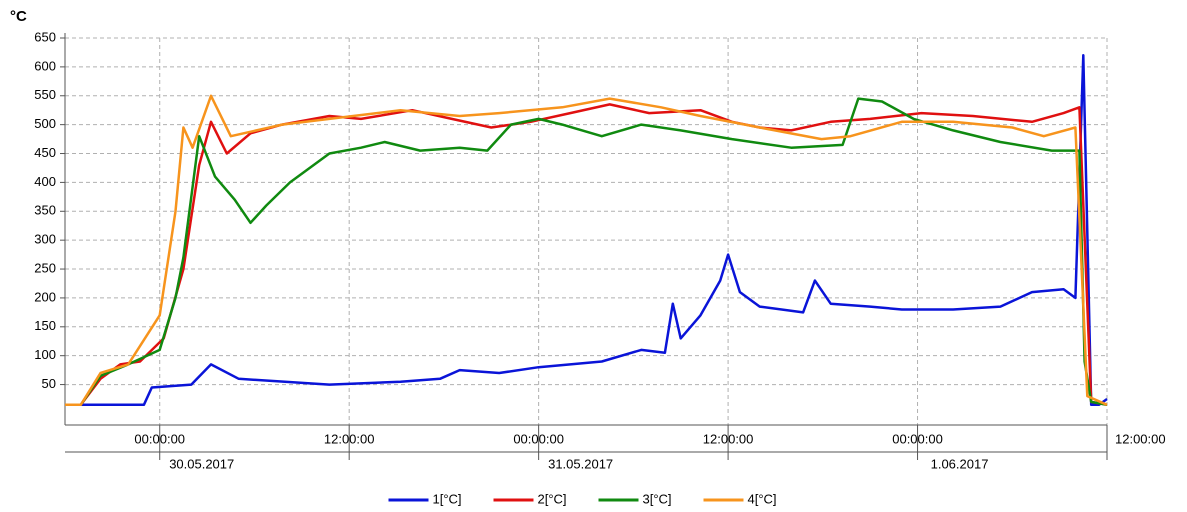  I want to click on y-tick-label: 550, so click(45, 94).